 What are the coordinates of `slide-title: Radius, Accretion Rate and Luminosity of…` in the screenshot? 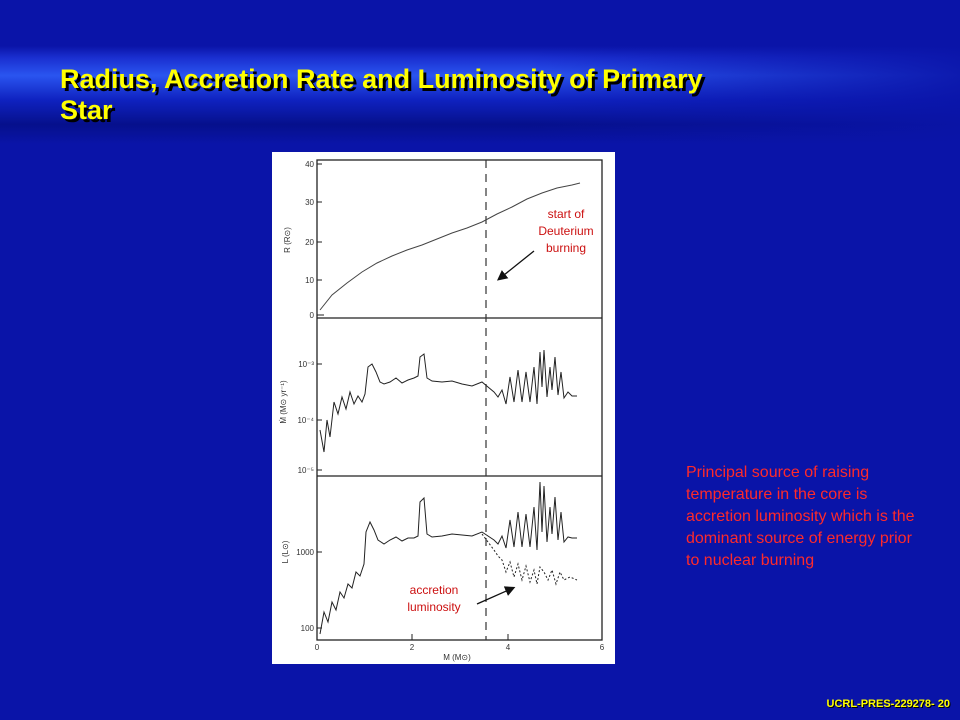 It's located at (381, 94).